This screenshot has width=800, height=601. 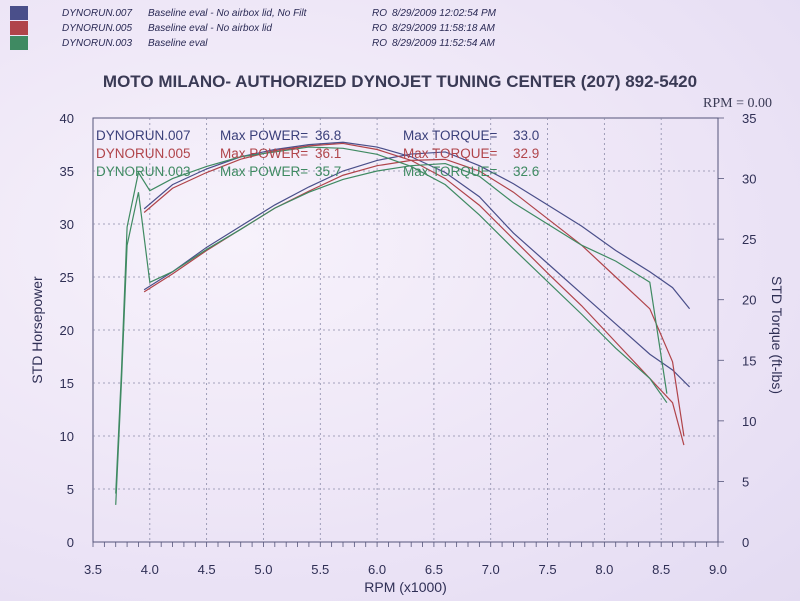 What do you see at coordinates (661, 569) in the screenshot?
I see `x-tick-label: 8.5` at bounding box center [661, 569].